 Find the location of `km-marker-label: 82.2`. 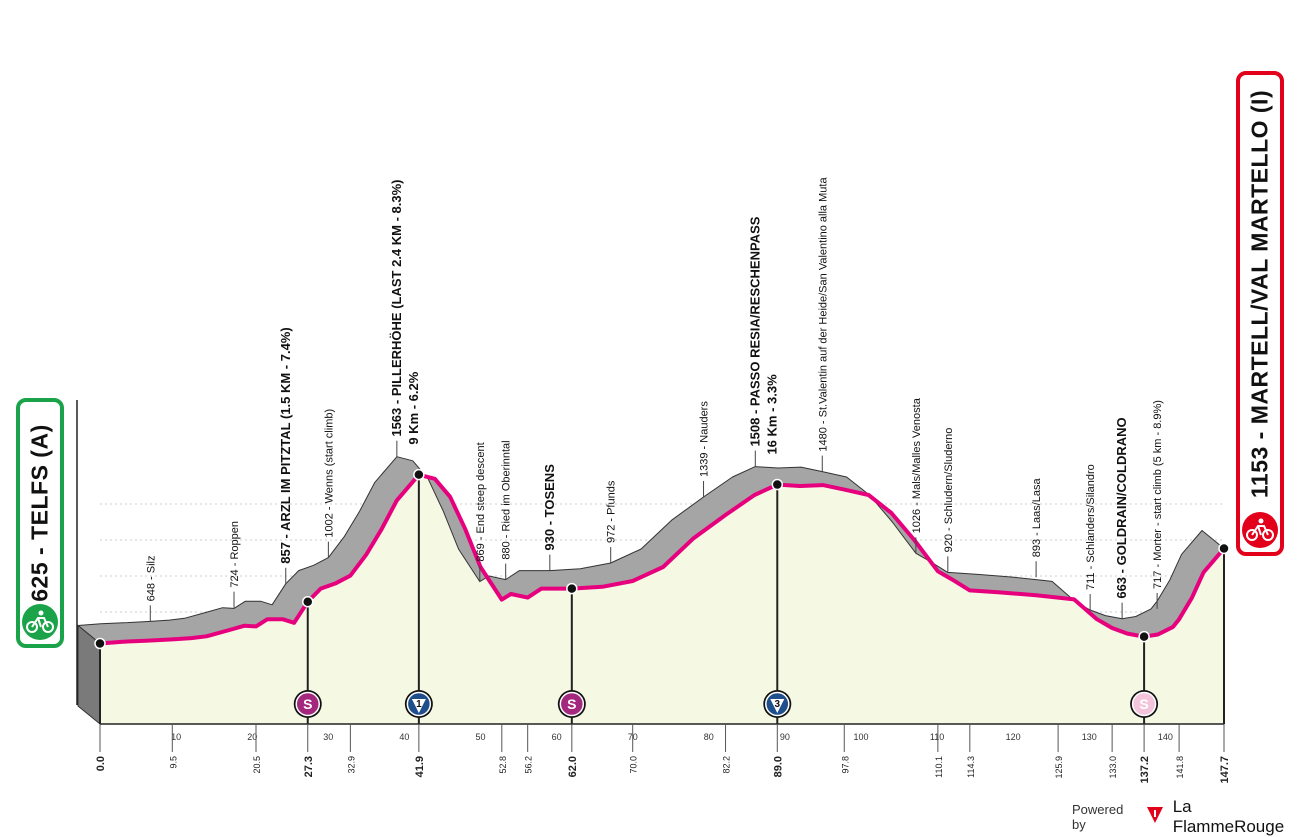

km-marker-label: 82.2 is located at coordinates (727, 765).